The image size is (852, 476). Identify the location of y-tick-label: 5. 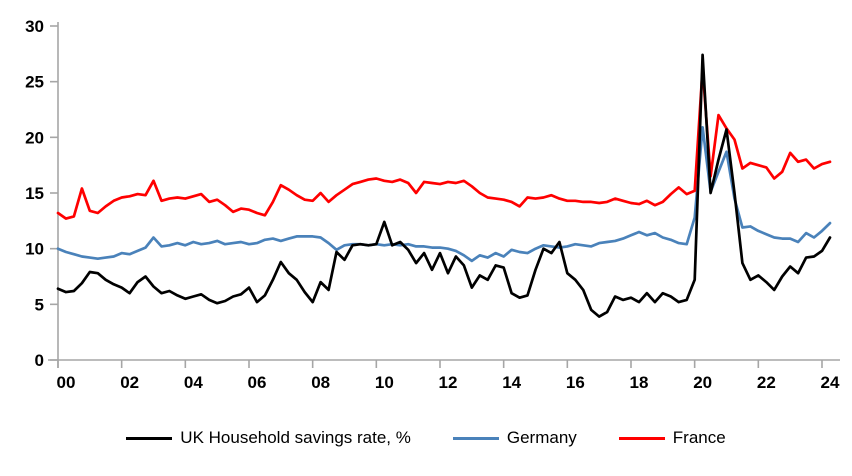
(39, 304).